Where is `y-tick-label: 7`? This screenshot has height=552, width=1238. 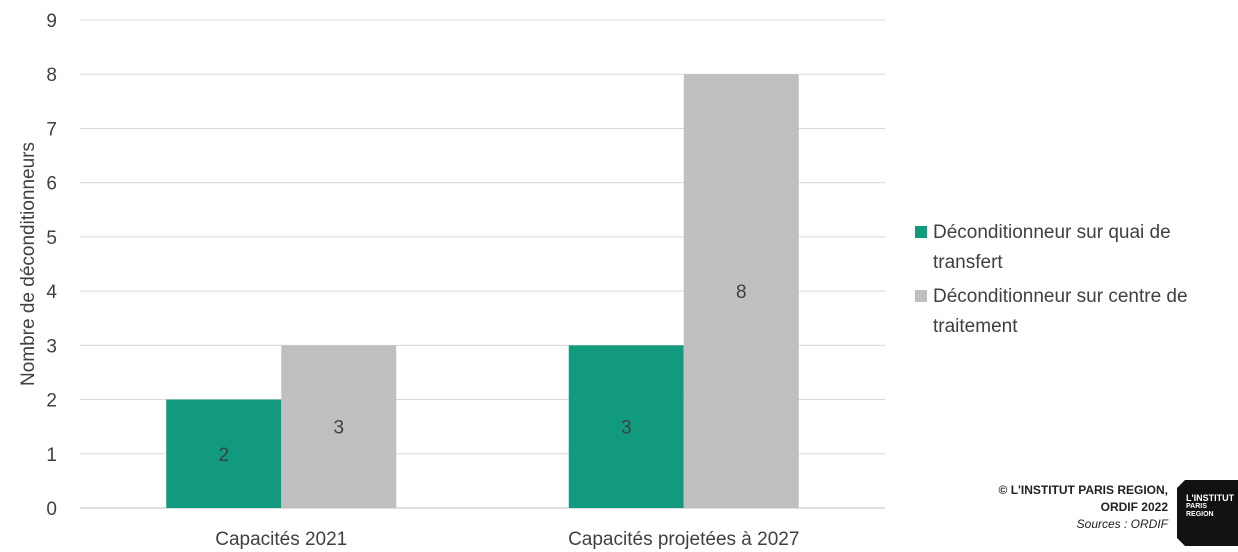 y-tick-label: 7 is located at coordinates (51, 129).